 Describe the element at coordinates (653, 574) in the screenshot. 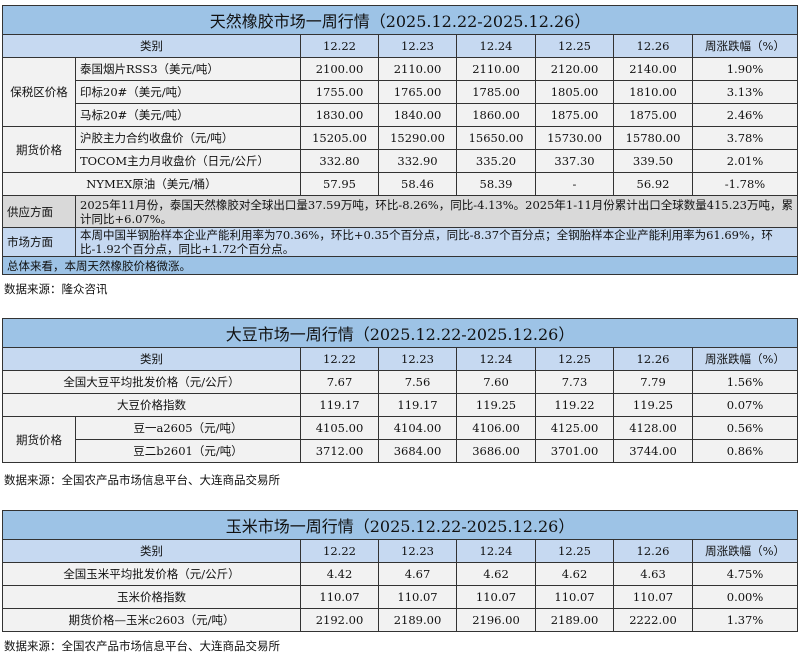

I see `cell: 4.63` at that location.